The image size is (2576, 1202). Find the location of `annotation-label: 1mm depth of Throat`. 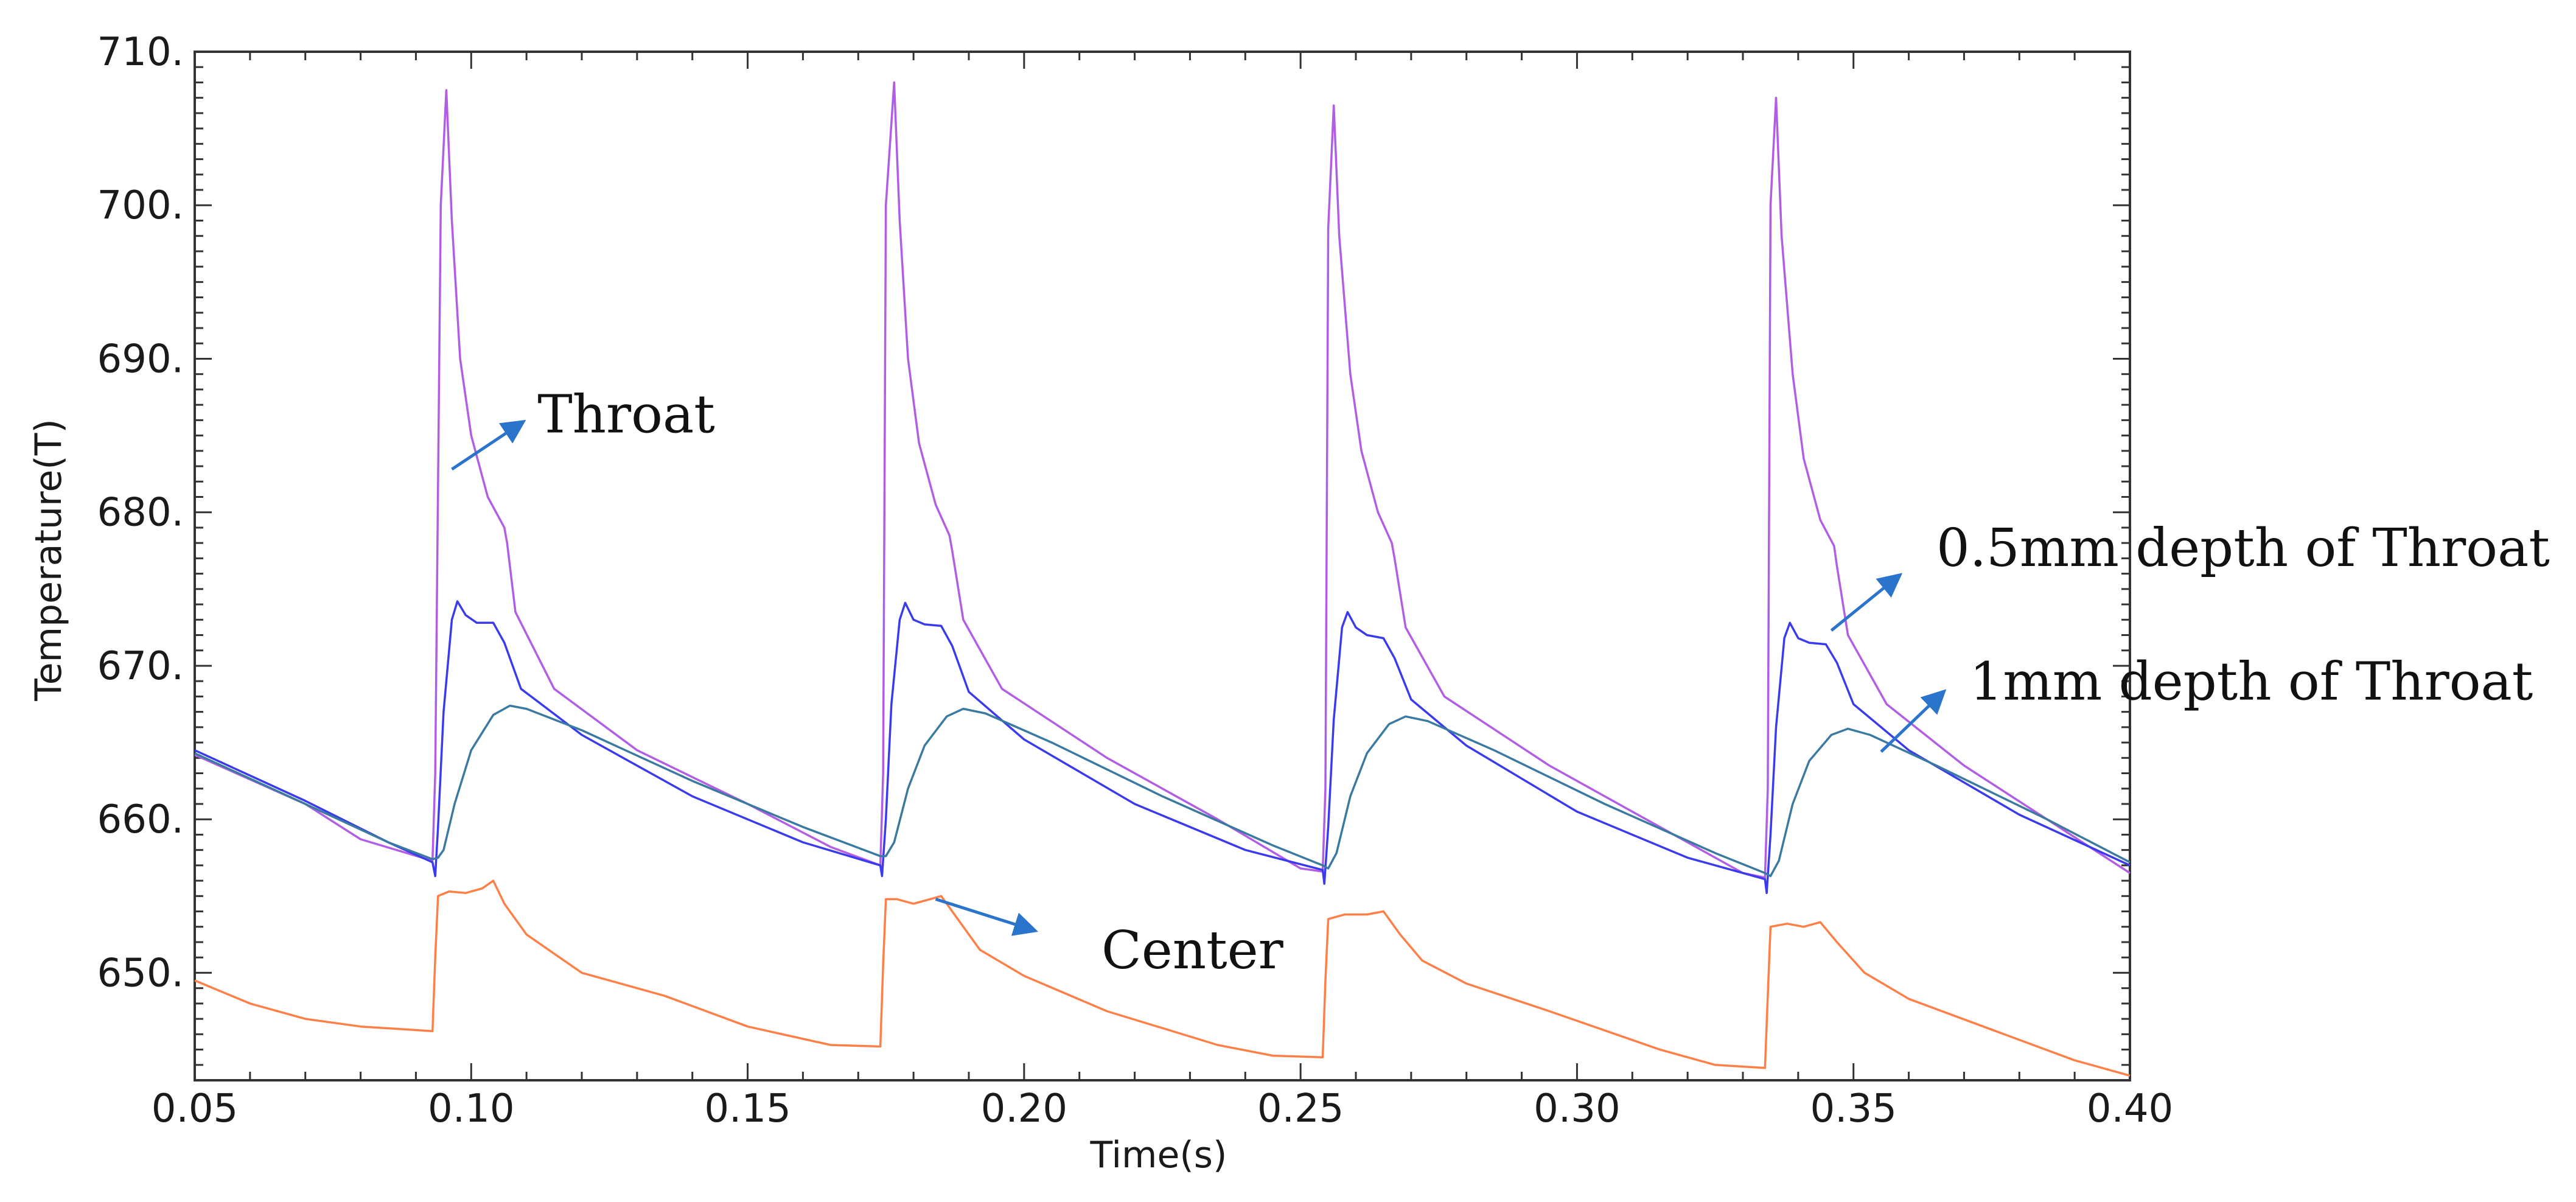

annotation-label: 1mm depth of Throat is located at coordinates (2251, 681).